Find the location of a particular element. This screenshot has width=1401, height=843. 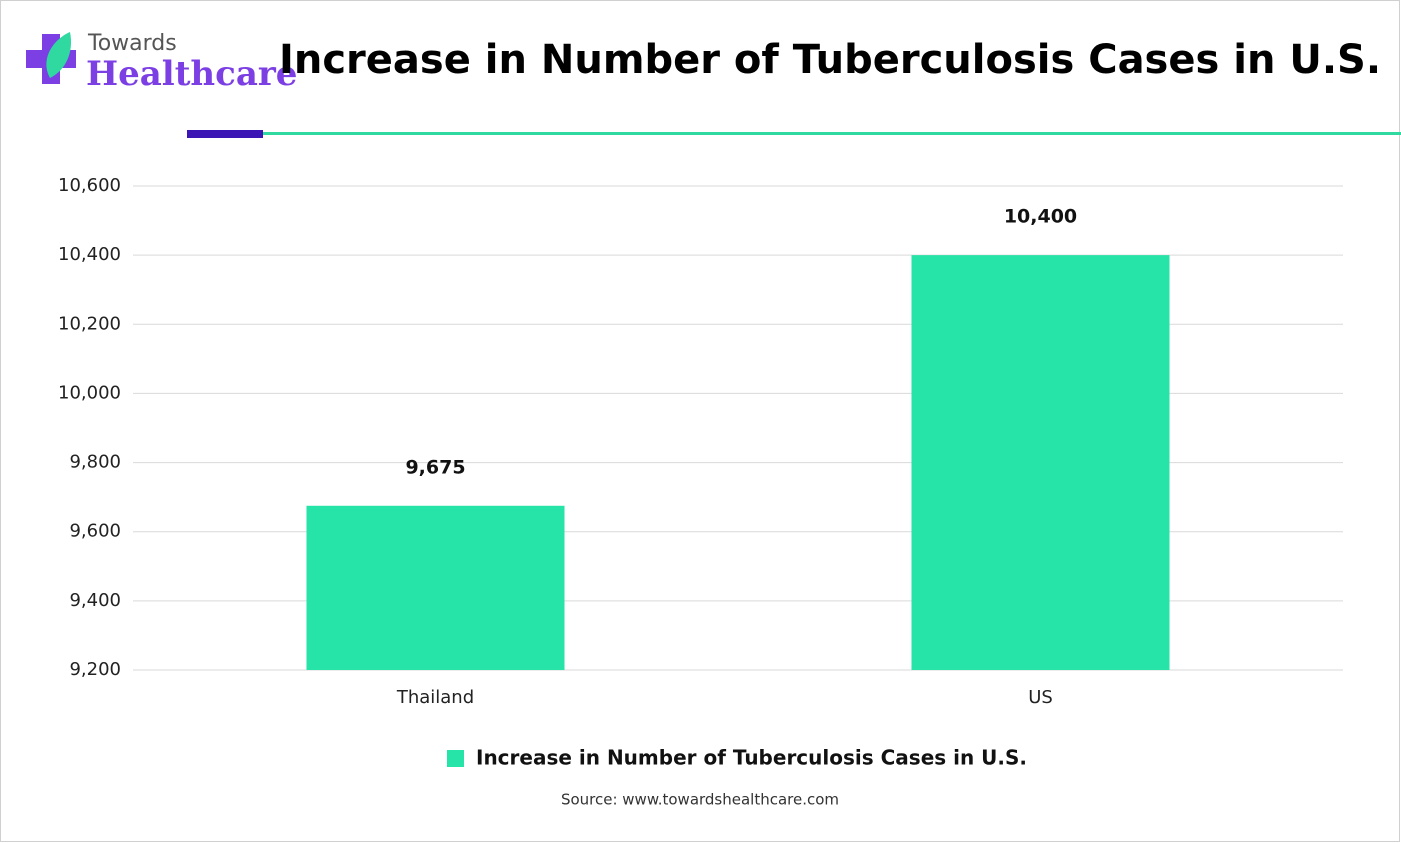

y-tick-label: 9,200 is located at coordinates (95, 669).